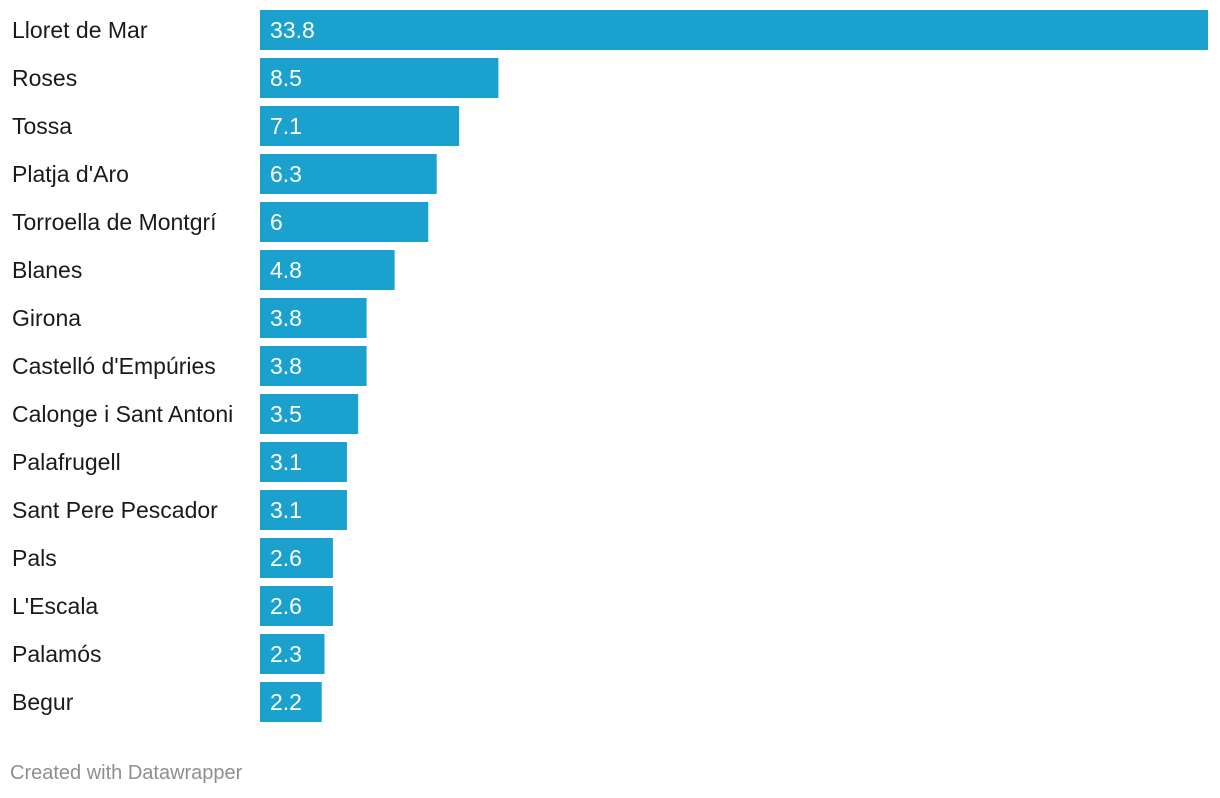 This screenshot has height=798, width=1220. Describe the element at coordinates (80, 30) in the screenshot. I see `category-label: Lloret de Mar` at that location.